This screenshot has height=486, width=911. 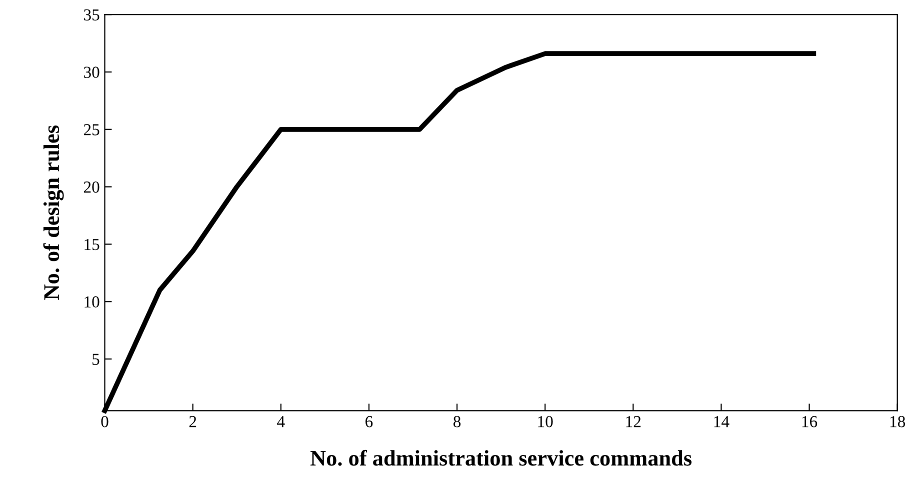 I want to click on x-tick-label: 14, so click(x=722, y=422).